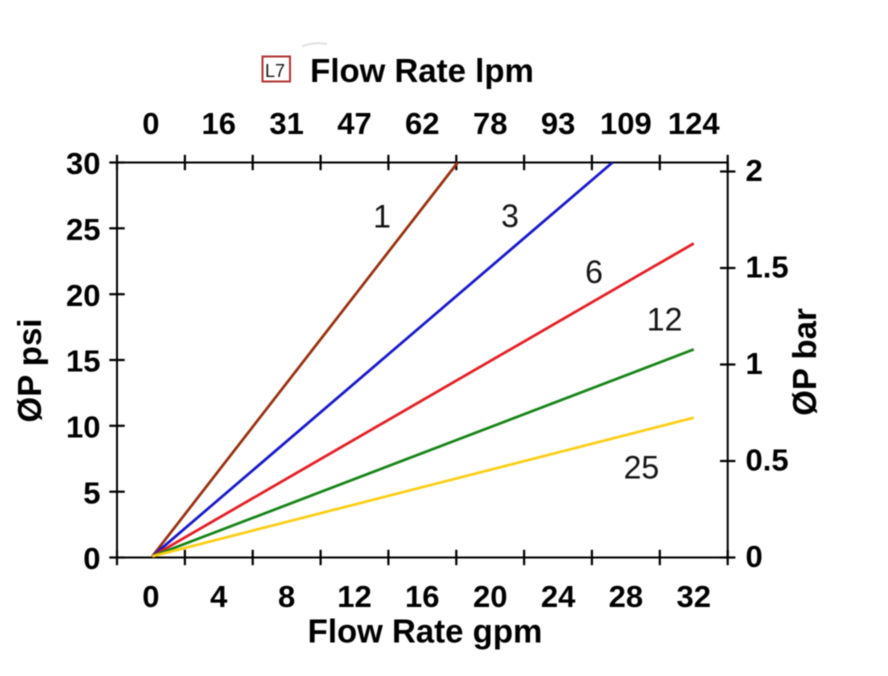 Image resolution: width=888 pixels, height=676 pixels. I want to click on svg-text: ØP psi, so click(29, 371).